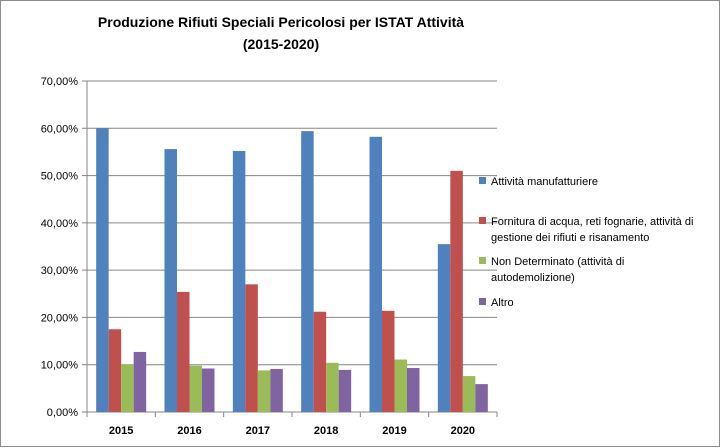 This screenshot has width=720, height=448. I want to click on legend-label: Altro, so click(502, 303).